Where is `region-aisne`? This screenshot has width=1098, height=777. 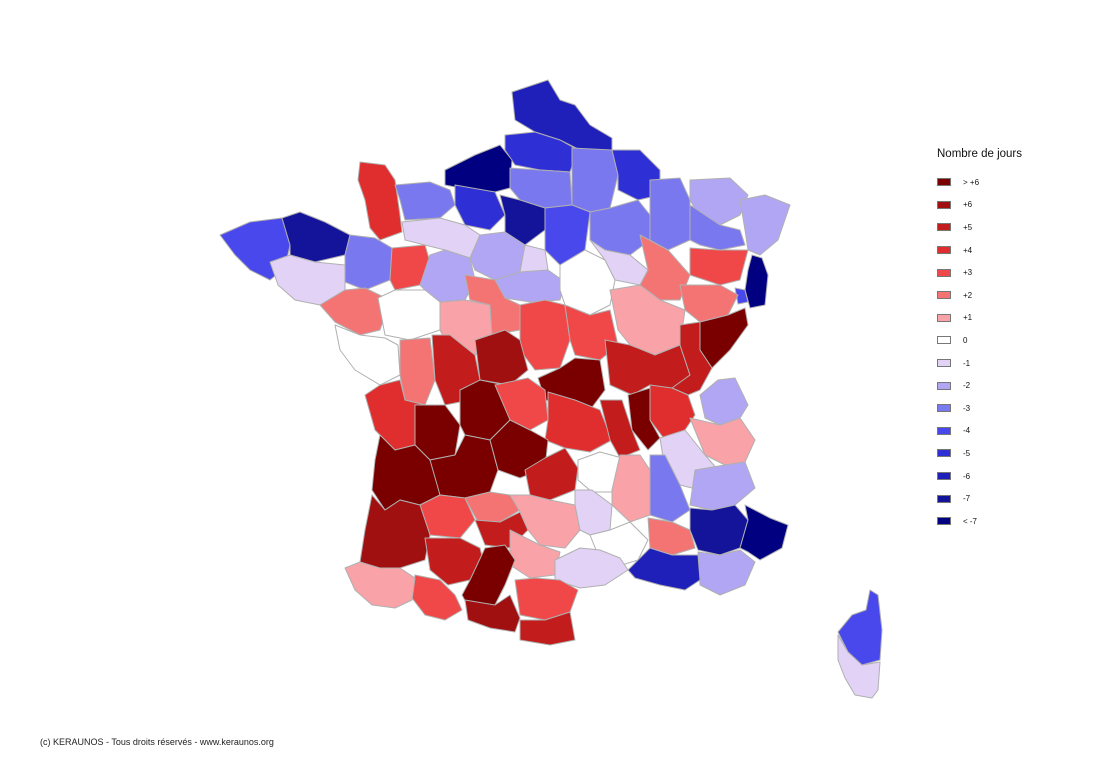 region-aisne is located at coordinates (595, 180).